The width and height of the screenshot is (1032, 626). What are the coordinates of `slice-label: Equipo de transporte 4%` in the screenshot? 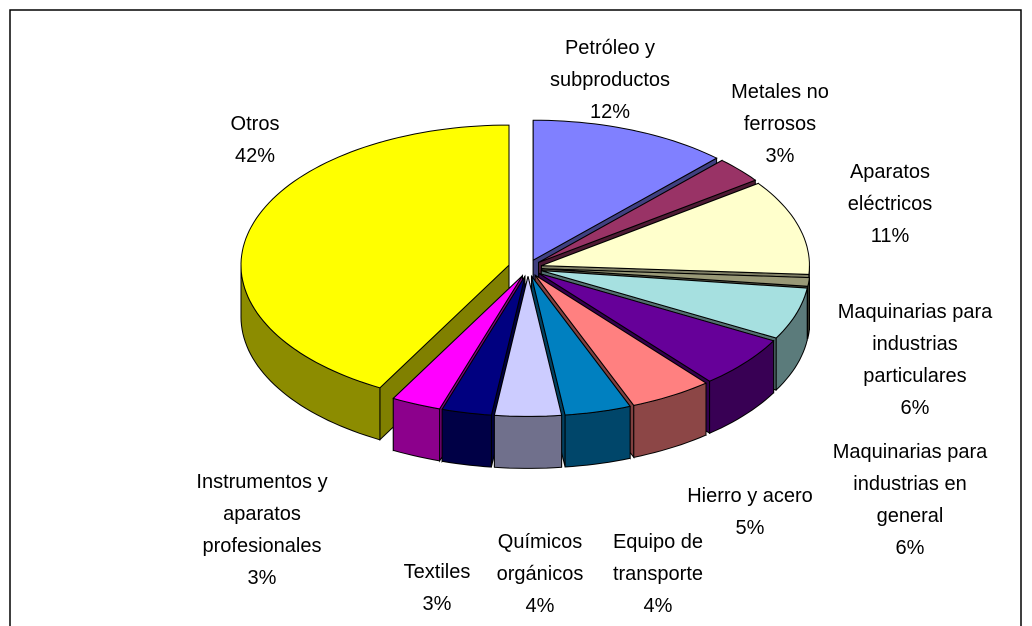 It's located at (658, 574).